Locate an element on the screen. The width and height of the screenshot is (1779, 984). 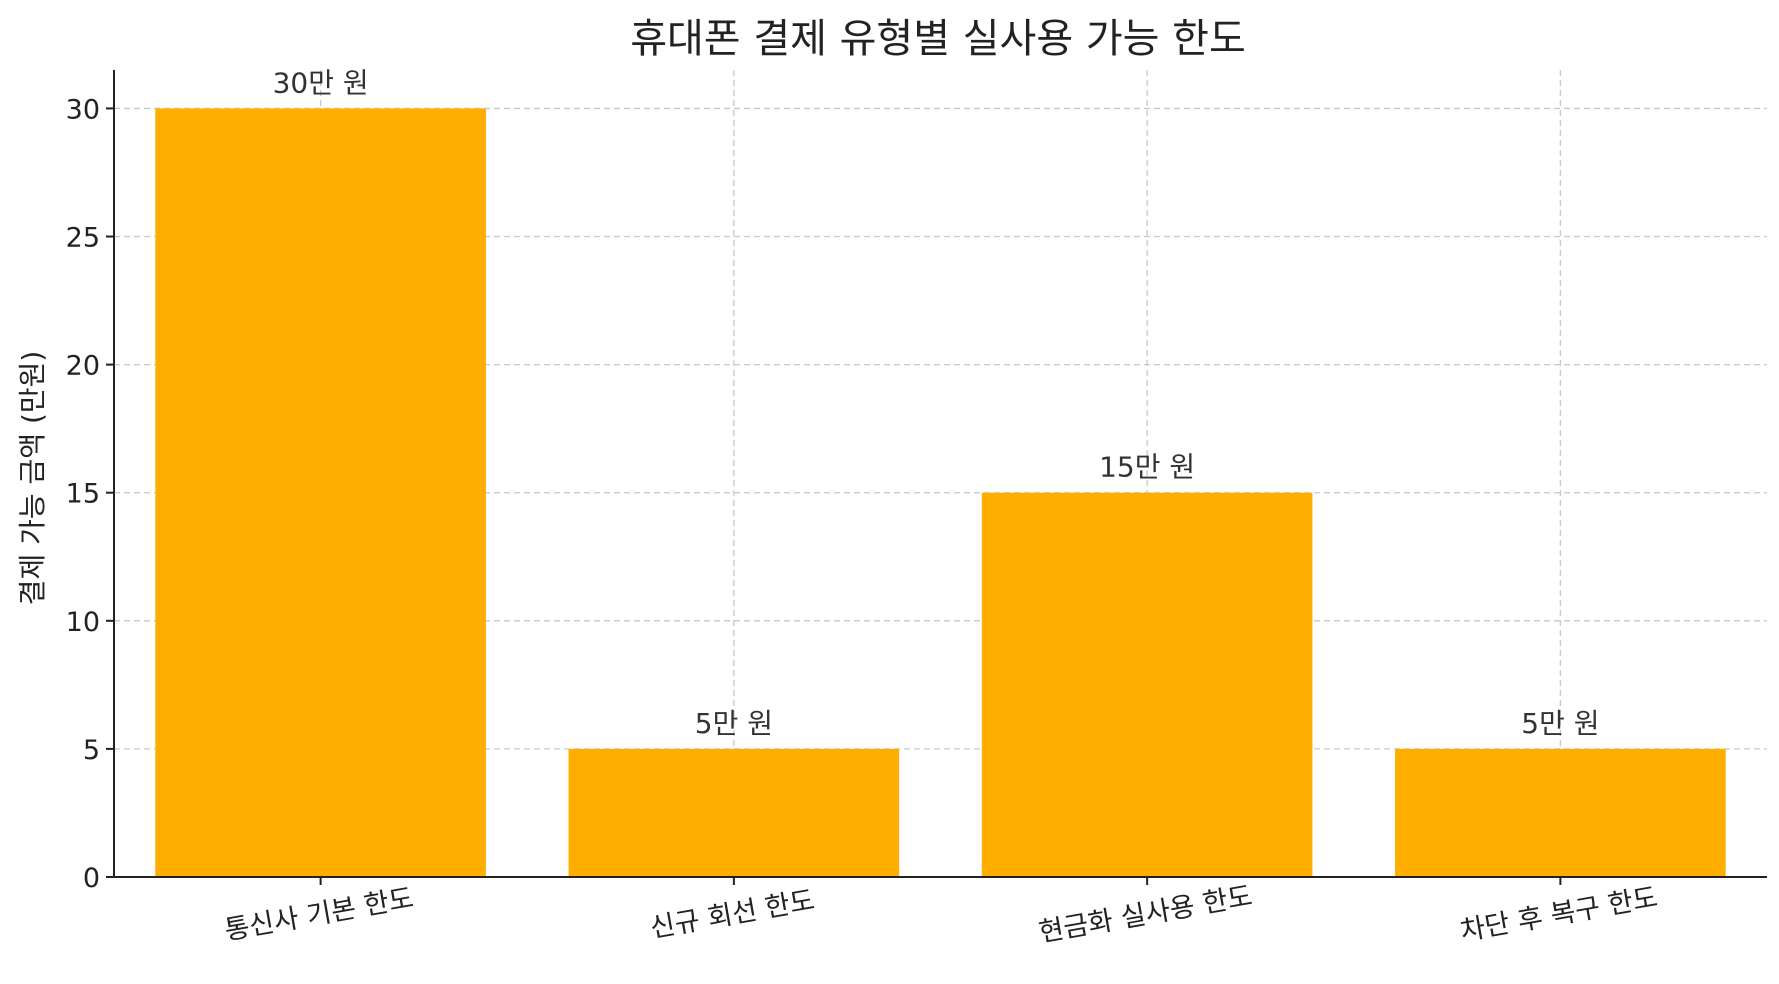
y-tick-label: 15 is located at coordinates (83, 494).